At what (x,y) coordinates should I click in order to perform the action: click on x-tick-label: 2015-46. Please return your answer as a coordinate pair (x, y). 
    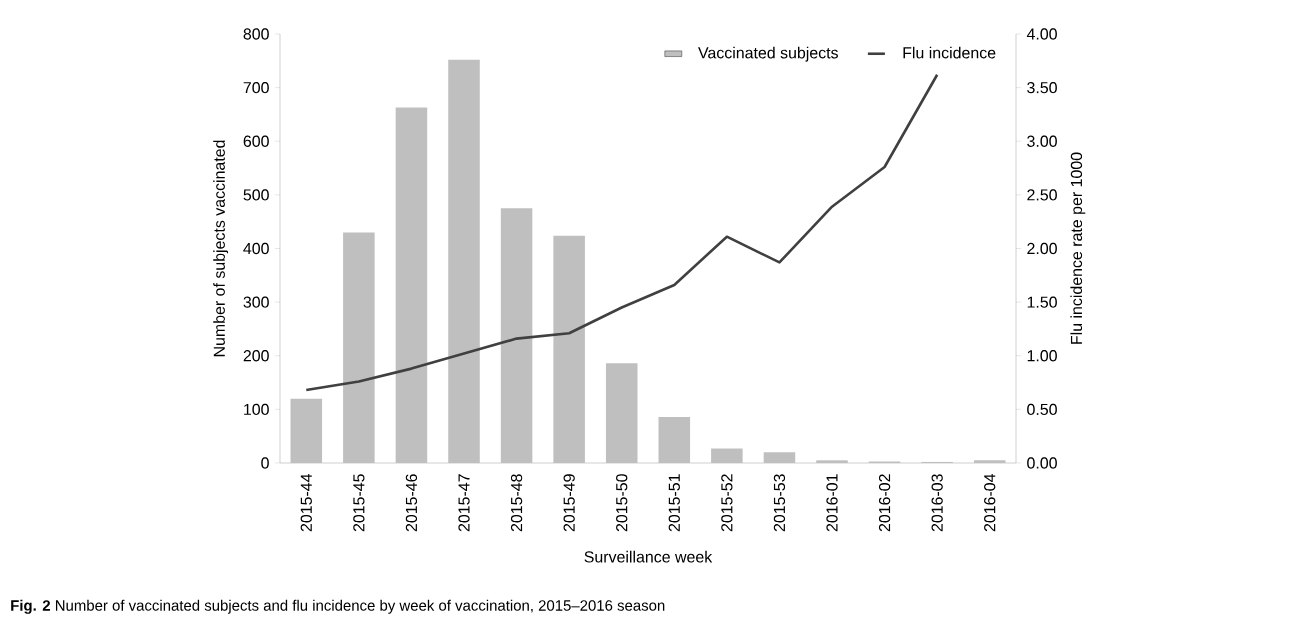
    Looking at the image, I should click on (411, 503).